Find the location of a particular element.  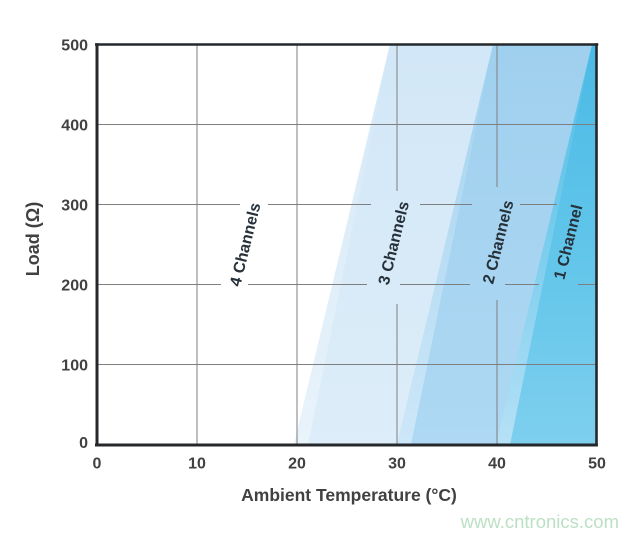

svg-text: www.cntronics.com is located at coordinates (539, 521).